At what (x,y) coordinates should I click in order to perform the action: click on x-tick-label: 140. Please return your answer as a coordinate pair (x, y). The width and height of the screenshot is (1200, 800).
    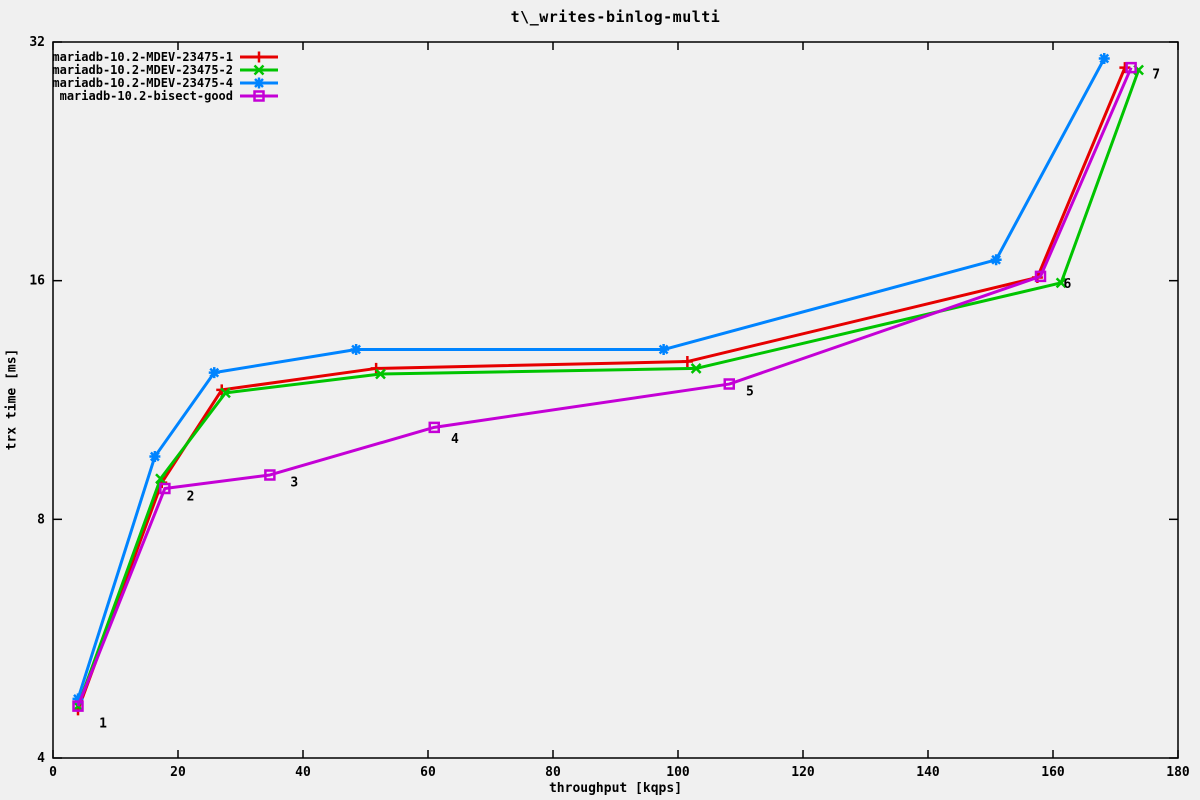
    Looking at the image, I should click on (928, 772).